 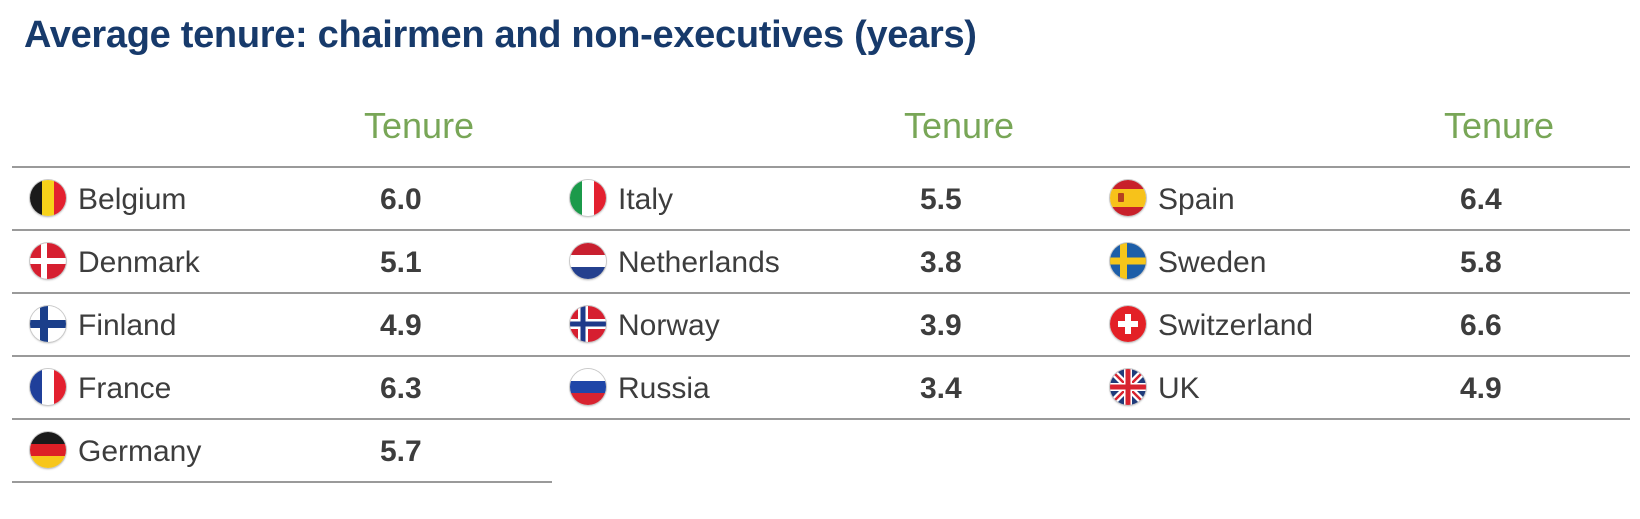 I want to click on table-row: France 6.3, so click(x=282, y=388).